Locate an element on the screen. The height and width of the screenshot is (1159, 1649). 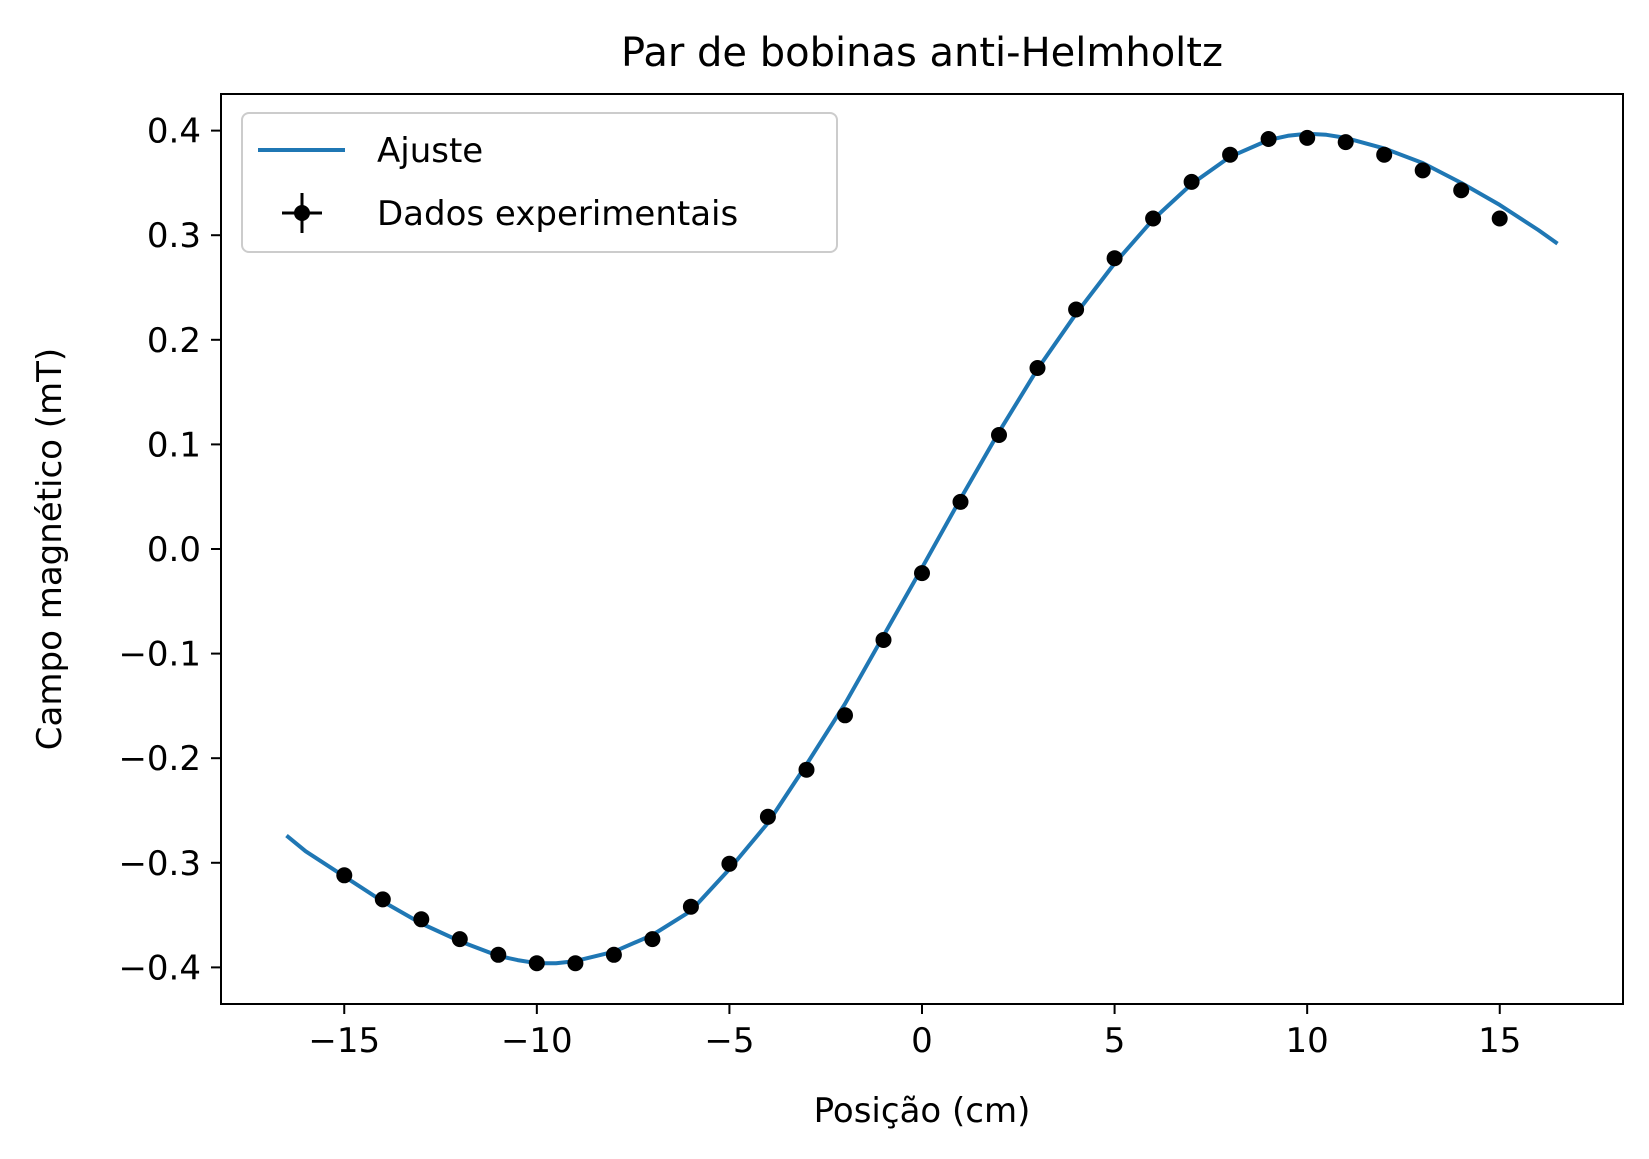
y-axis-label: Campo magnético (mT) is located at coordinates (50, 549).